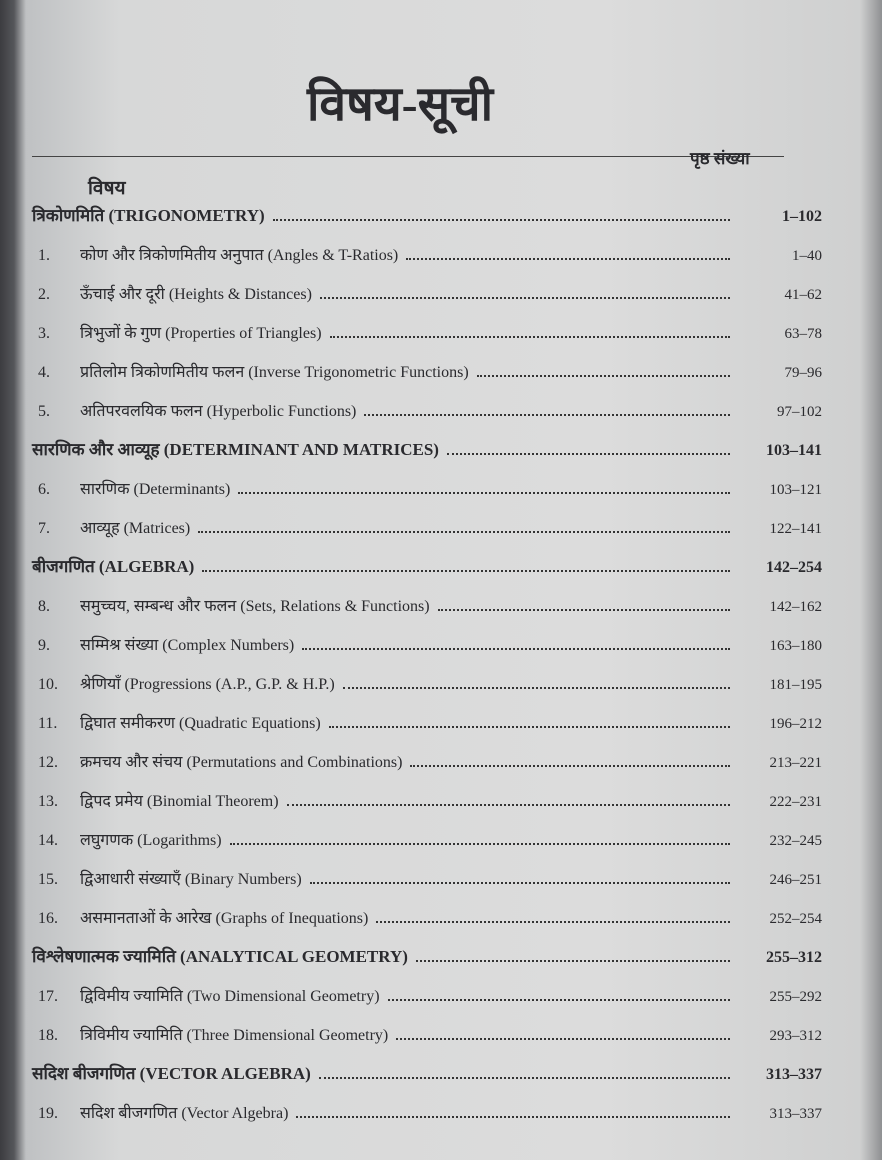 Image resolution: width=882 pixels, height=1160 pixels. What do you see at coordinates (796, 724) in the screenshot?
I see `item-pages: 196–212` at bounding box center [796, 724].